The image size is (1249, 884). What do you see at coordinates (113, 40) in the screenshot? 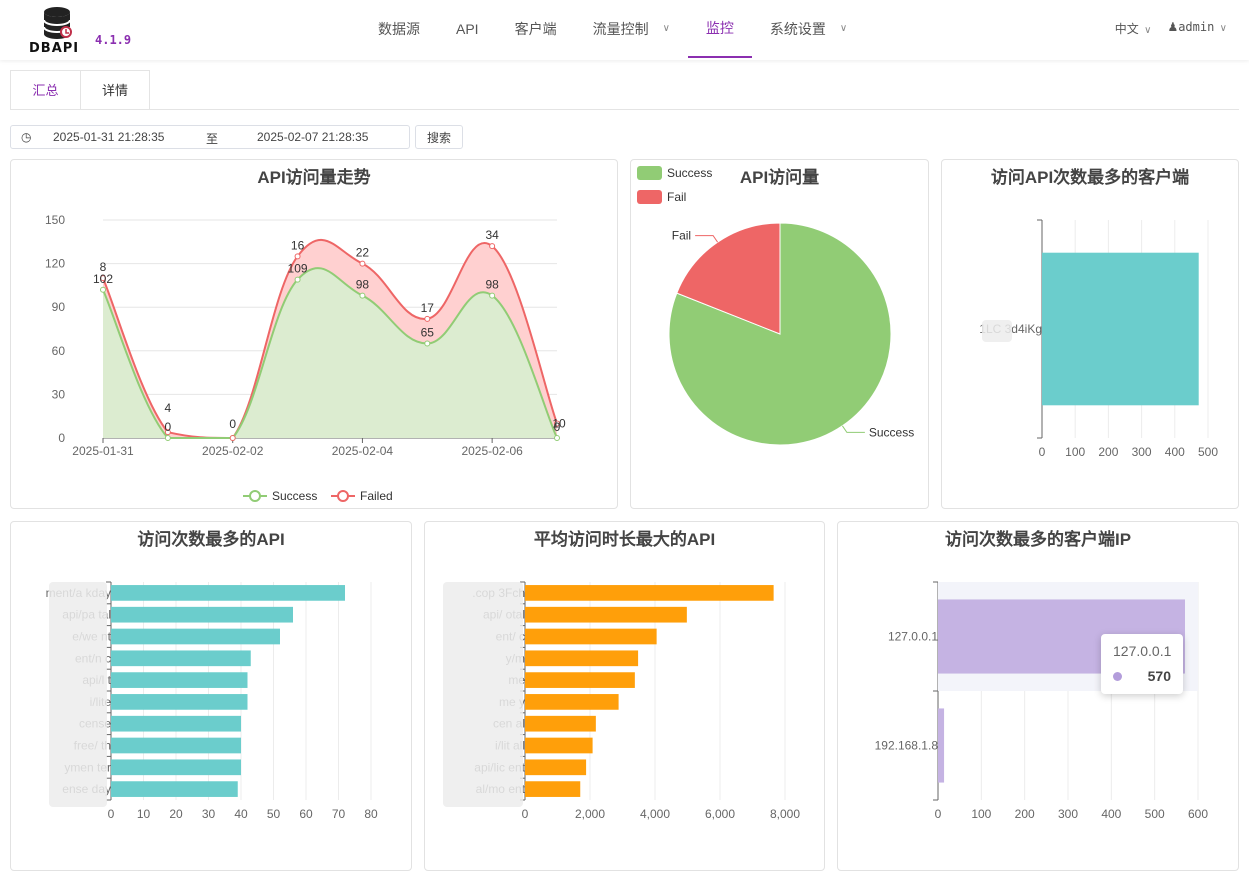
I see `version-label: 4.1.9` at bounding box center [113, 40].